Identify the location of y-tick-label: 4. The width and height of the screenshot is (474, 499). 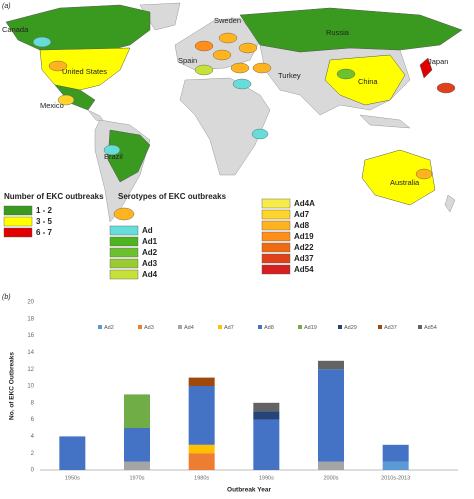
(33, 437).